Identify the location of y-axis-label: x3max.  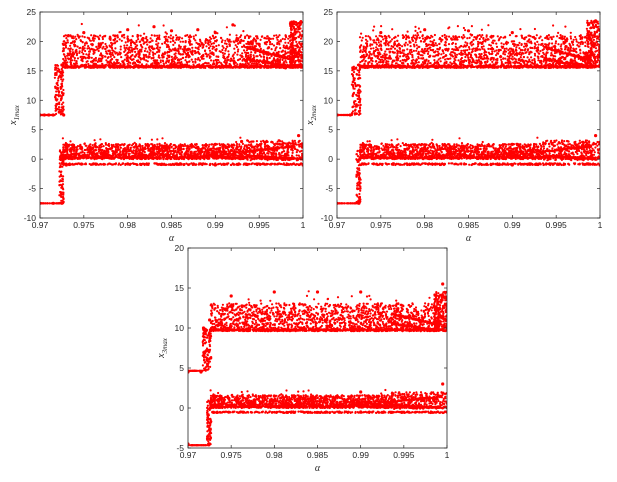
(162, 348).